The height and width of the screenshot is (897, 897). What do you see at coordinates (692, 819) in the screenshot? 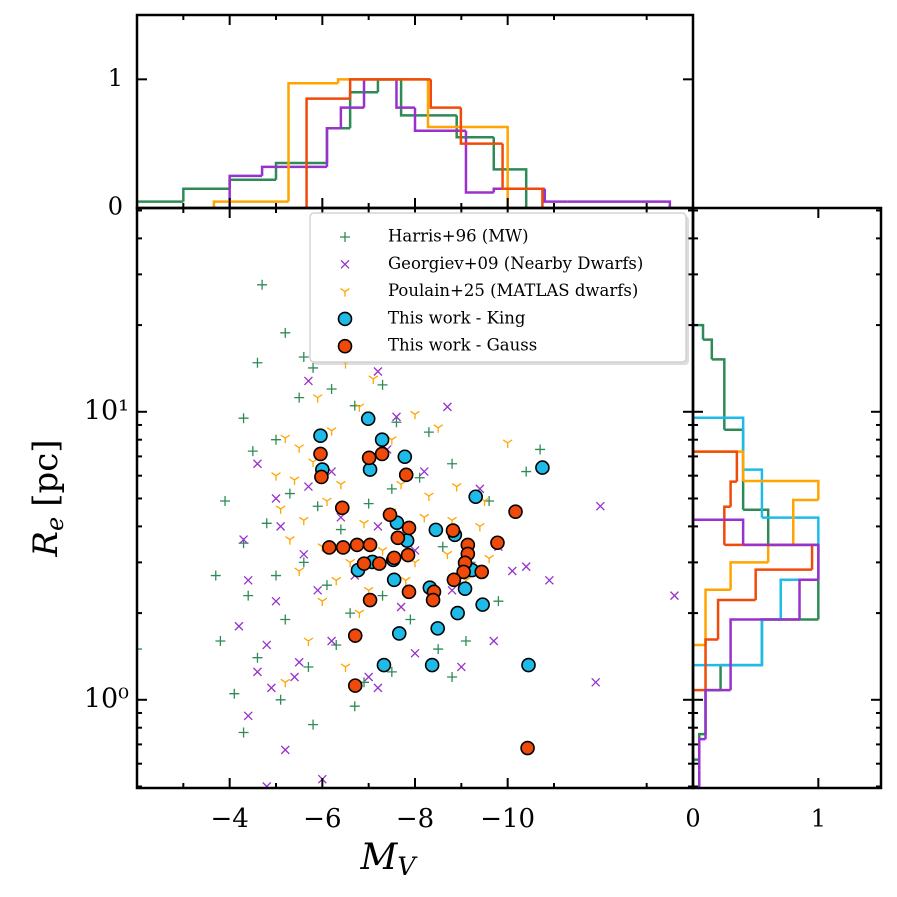
I see `x-tick-label: 0` at bounding box center [692, 819].